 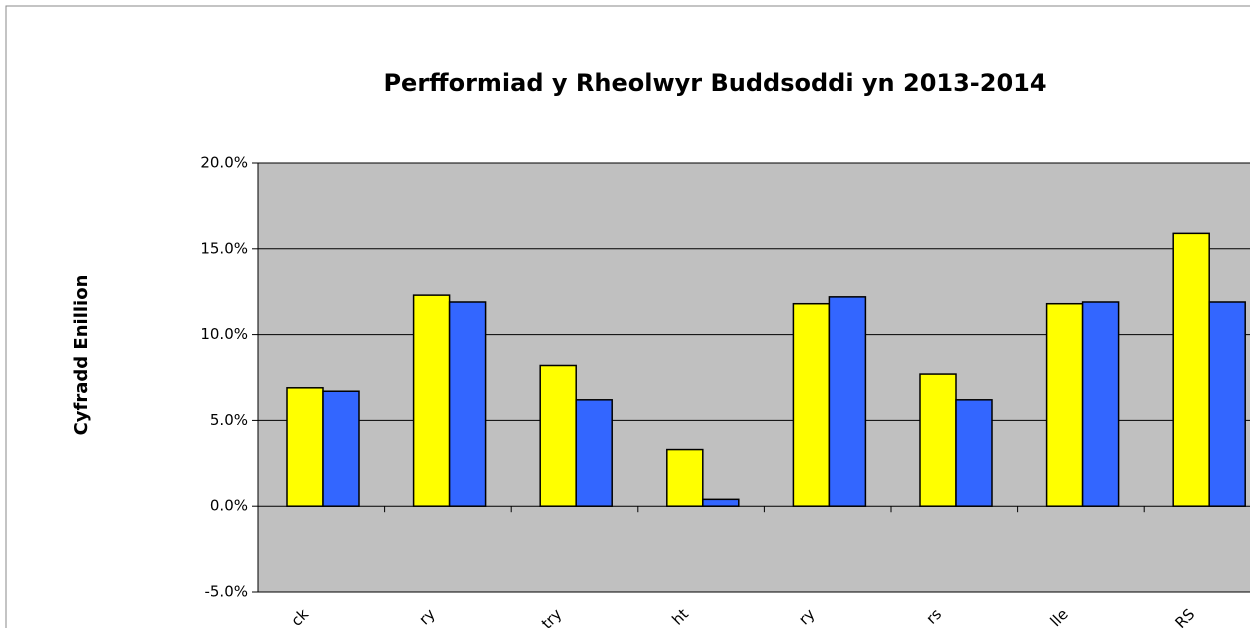 I want to click on y-tick-label: 15.0%, so click(x=224, y=248).